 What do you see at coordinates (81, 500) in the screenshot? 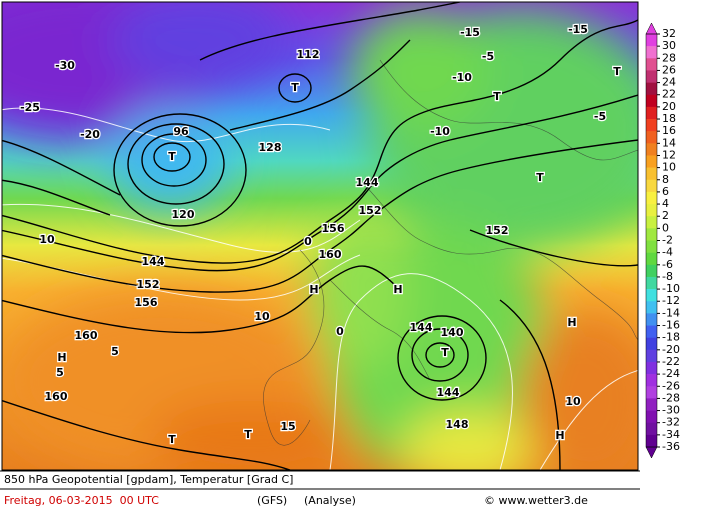
I see `footer-date: Freitag, 06-03-2015 00 UTC` at bounding box center [81, 500].